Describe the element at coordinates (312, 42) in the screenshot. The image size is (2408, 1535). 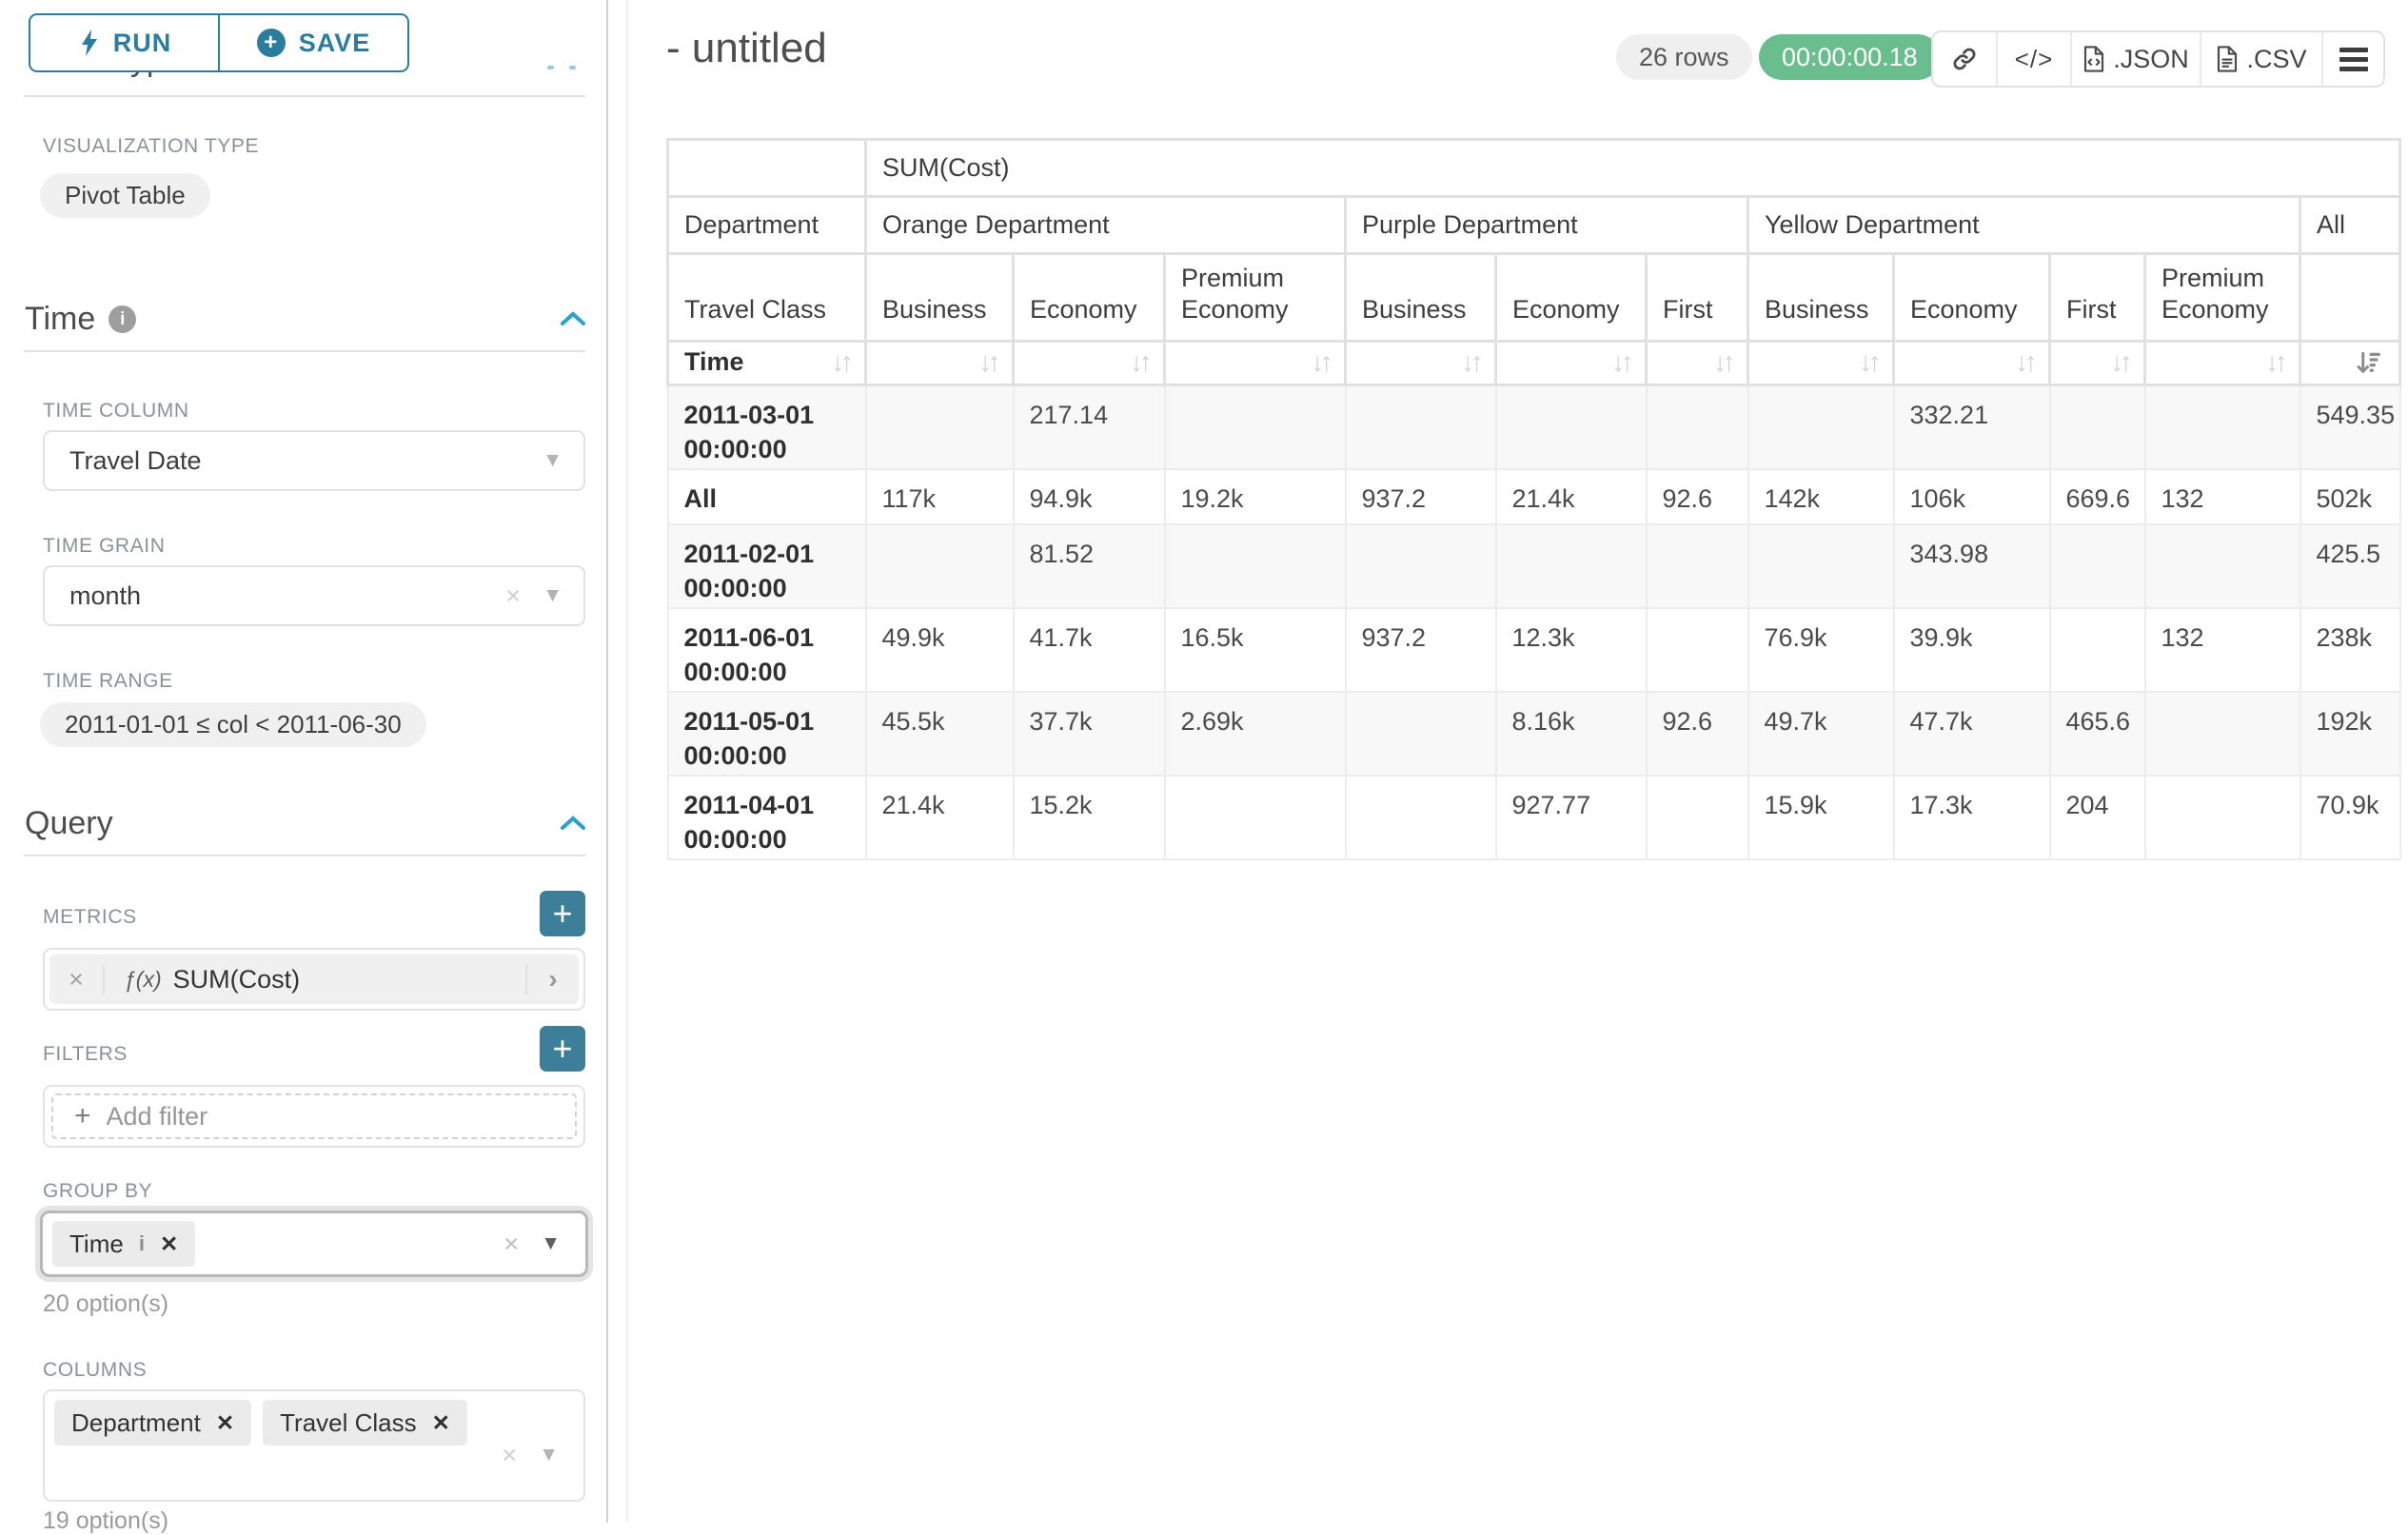
I see `save-button: + SAVE` at that location.